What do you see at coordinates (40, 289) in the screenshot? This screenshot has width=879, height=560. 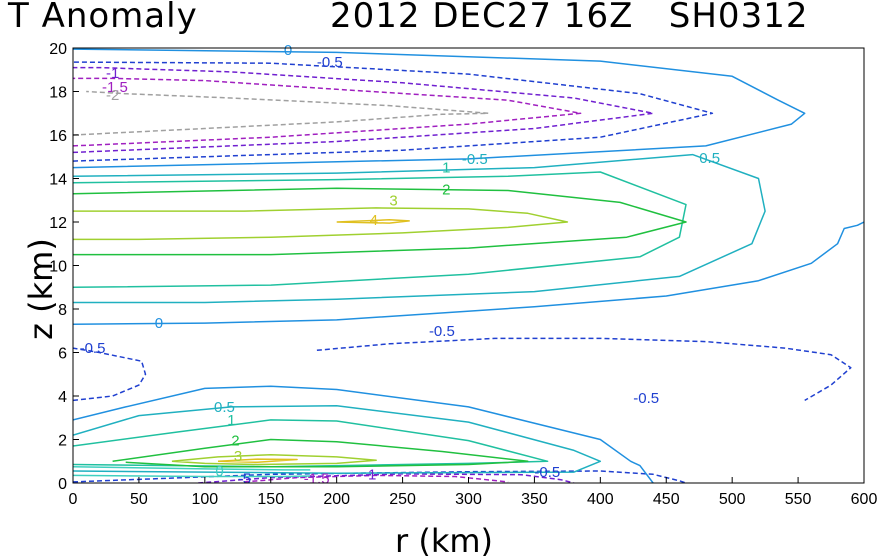 I see `y-axis-label: z (km)` at bounding box center [40, 289].